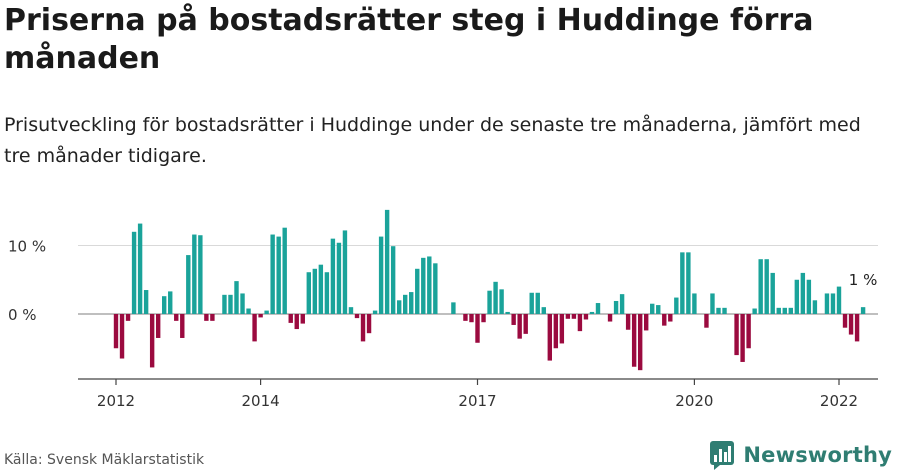  Describe the element at coordinates (477, 401) in the screenshot. I see `x-tick-label: 2017` at that location.